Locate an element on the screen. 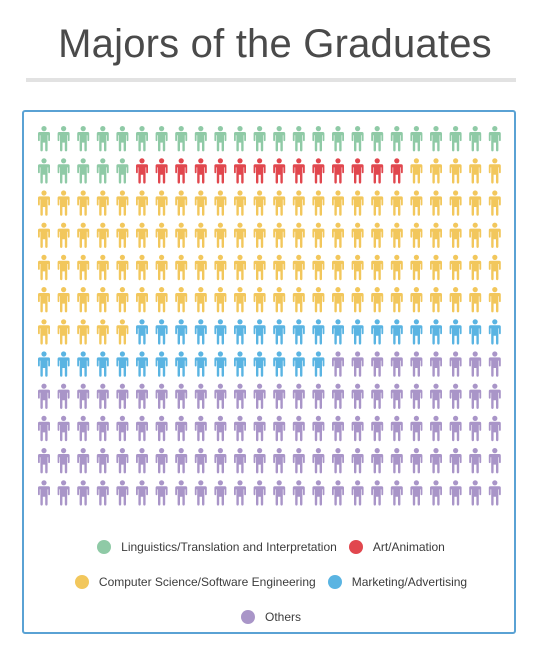 The image size is (550, 661). page-title: Majors of the Graduates is located at coordinates (275, 44).